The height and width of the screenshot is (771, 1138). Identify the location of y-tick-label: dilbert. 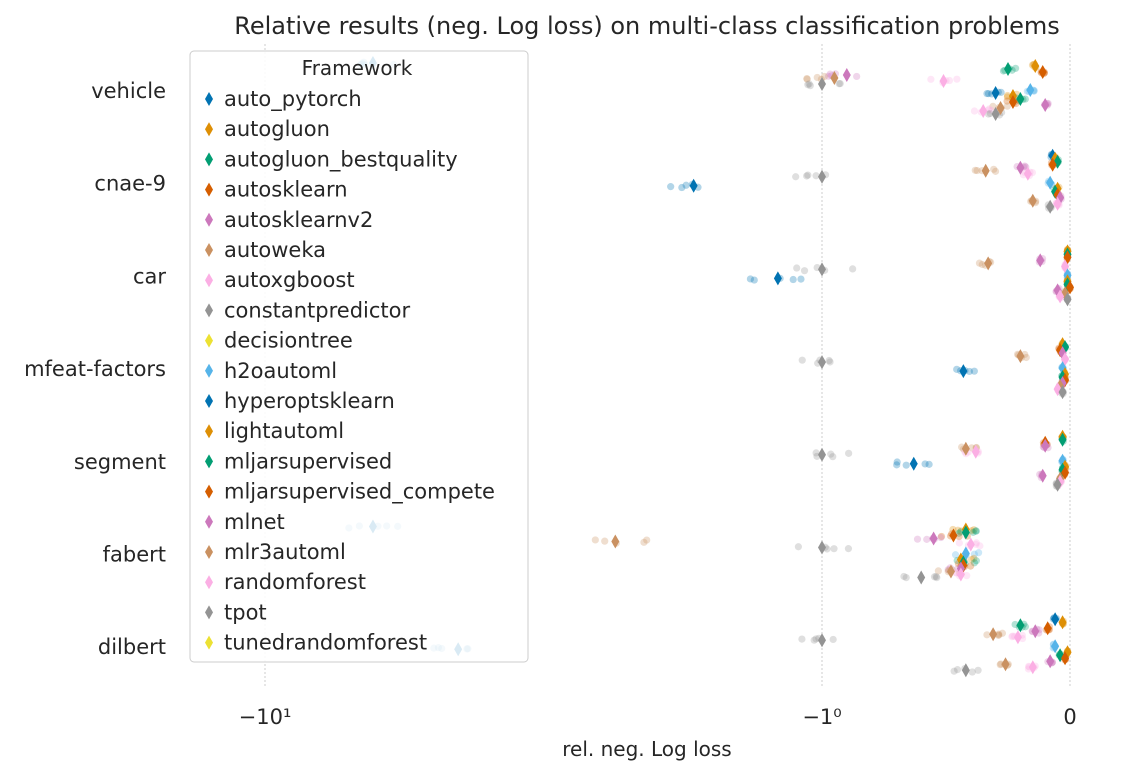
(132, 647).